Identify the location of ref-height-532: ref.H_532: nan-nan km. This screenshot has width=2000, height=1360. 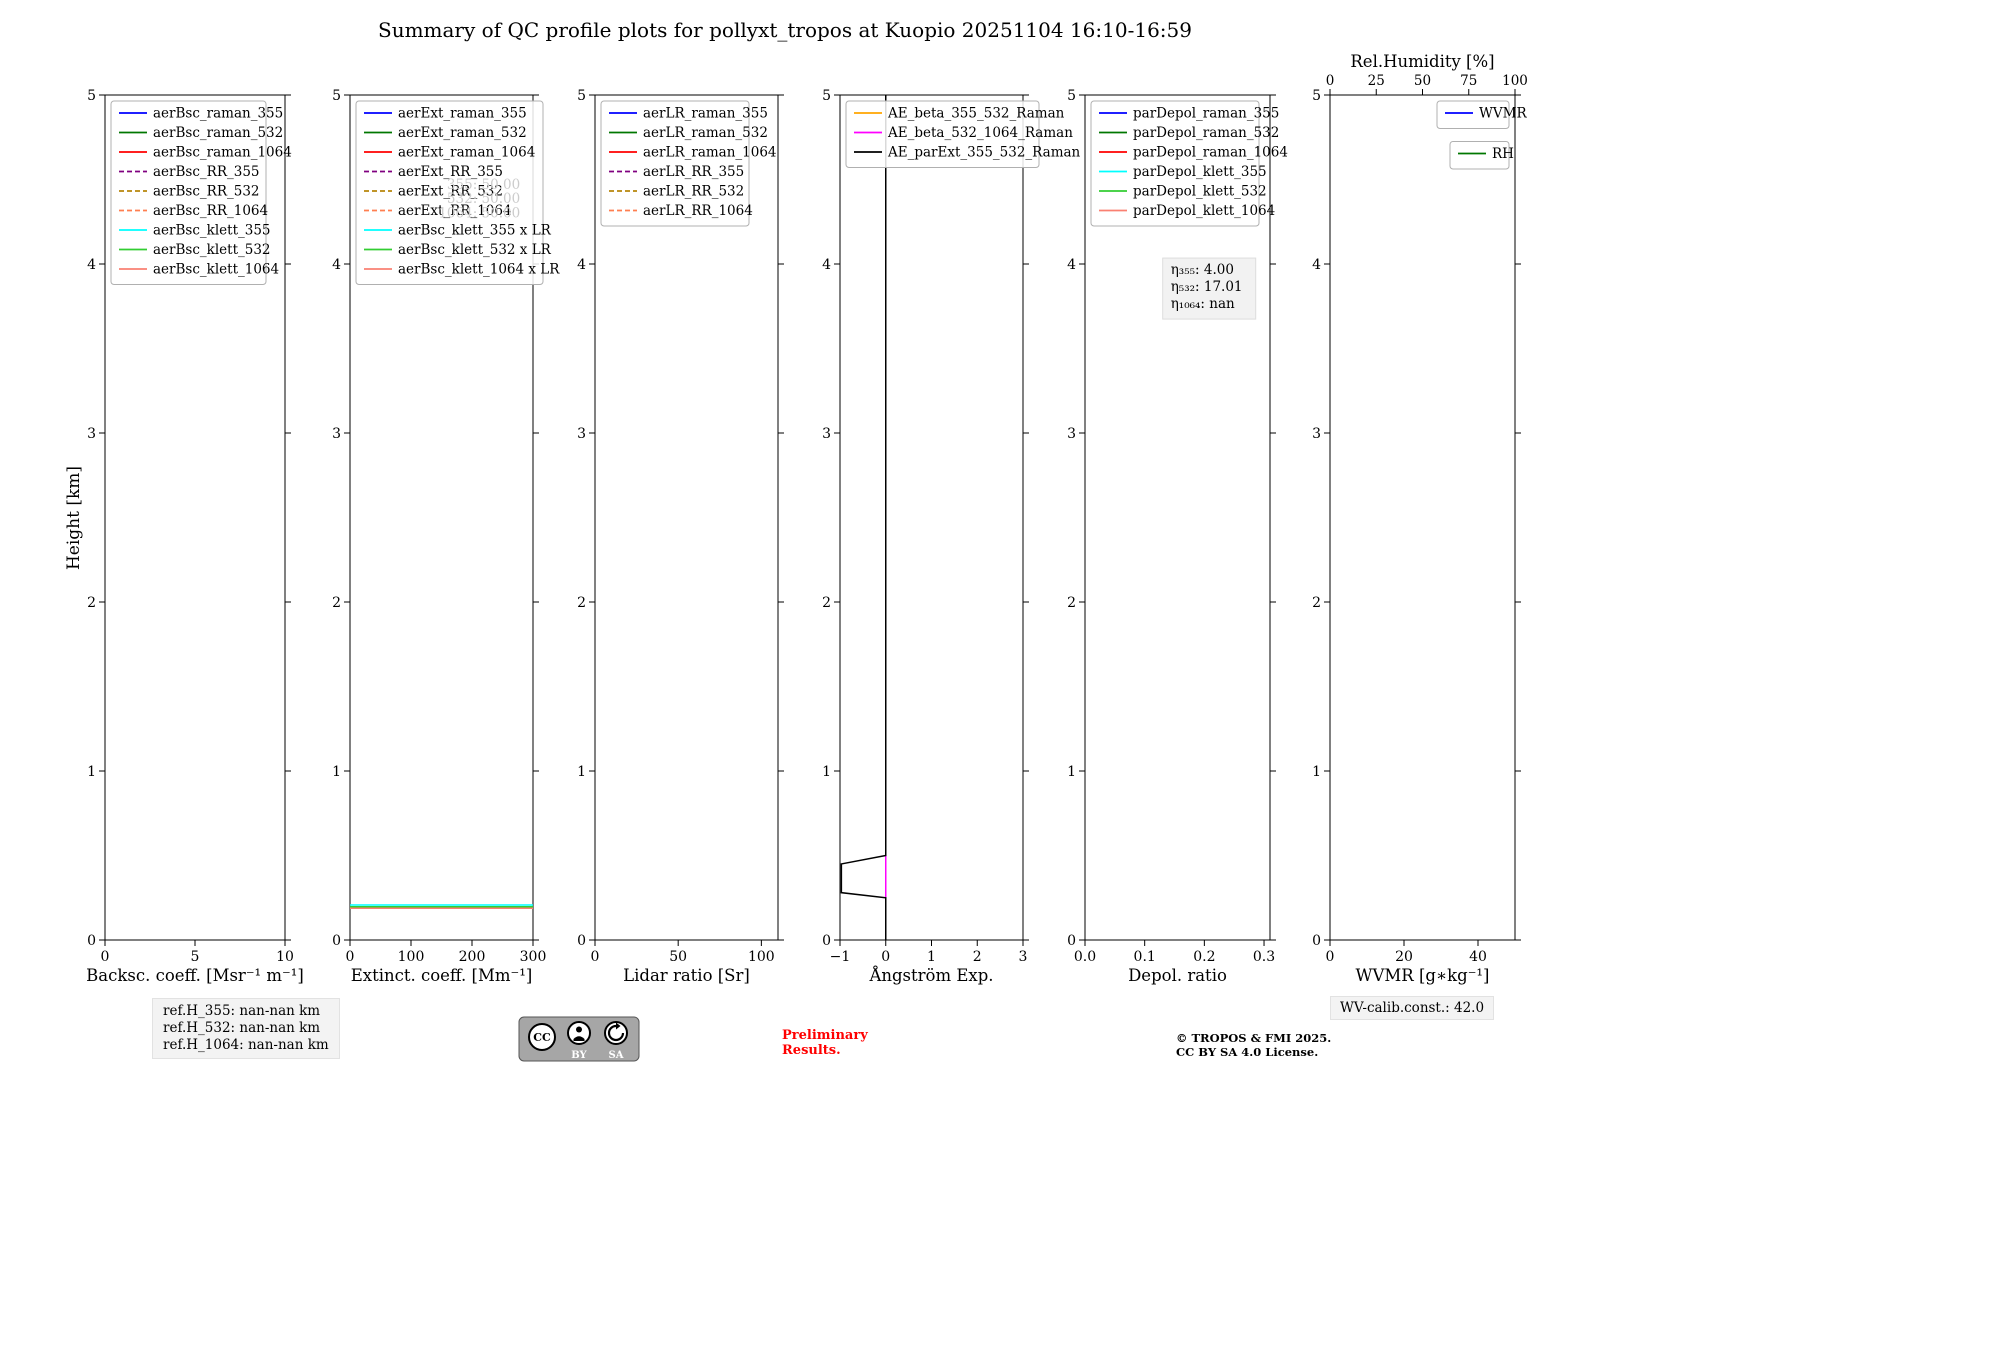
(242, 1028).